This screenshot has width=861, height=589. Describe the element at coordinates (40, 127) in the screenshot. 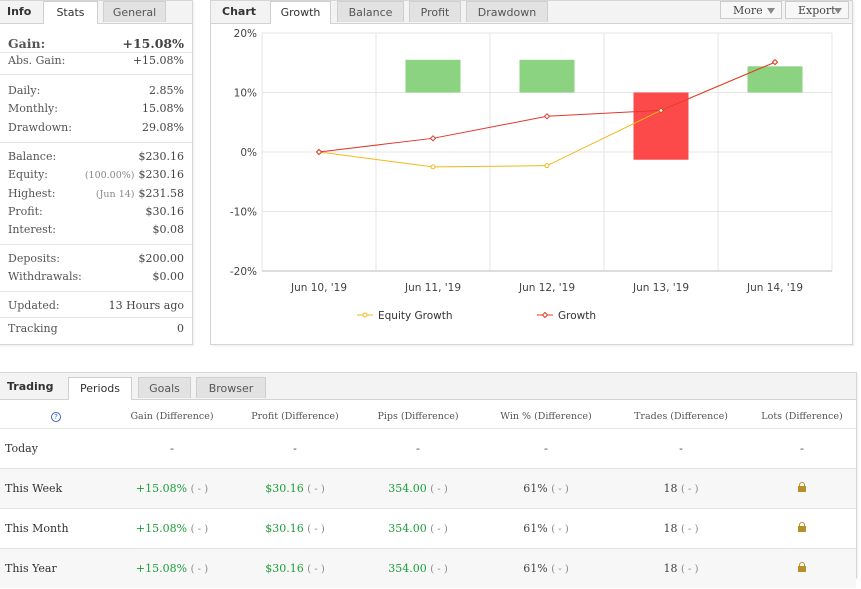

I see `drawdown-label: Drawdown:` at that location.